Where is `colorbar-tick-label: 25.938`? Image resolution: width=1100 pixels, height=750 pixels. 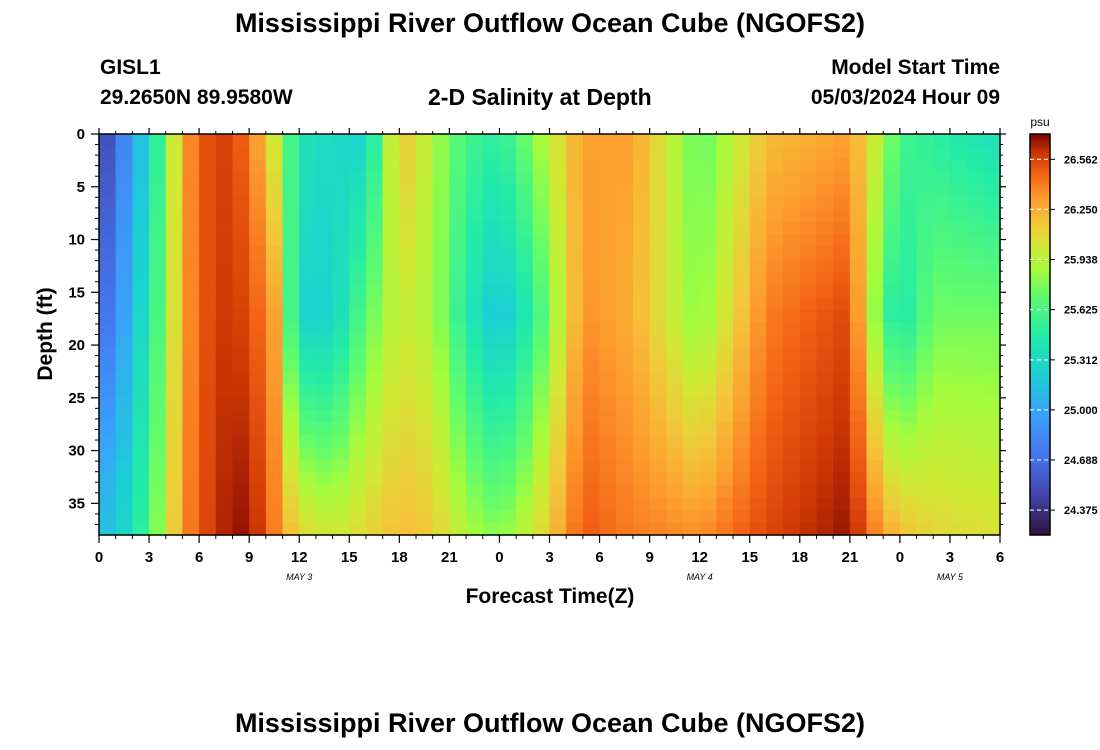 colorbar-tick-label: 25.938 is located at coordinates (1081, 260).